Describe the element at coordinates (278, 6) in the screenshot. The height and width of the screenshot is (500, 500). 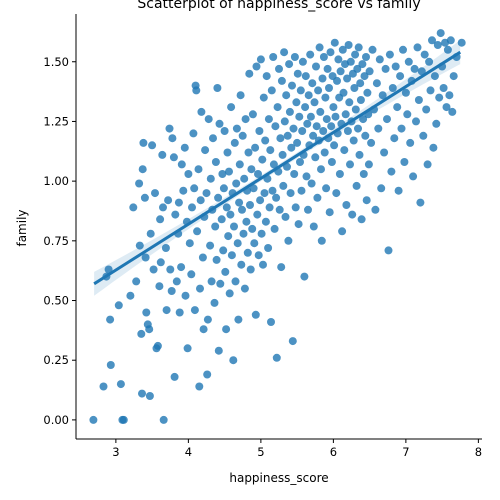
I see `chart-title: Scatterplot of happiness_score vs family` at that location.